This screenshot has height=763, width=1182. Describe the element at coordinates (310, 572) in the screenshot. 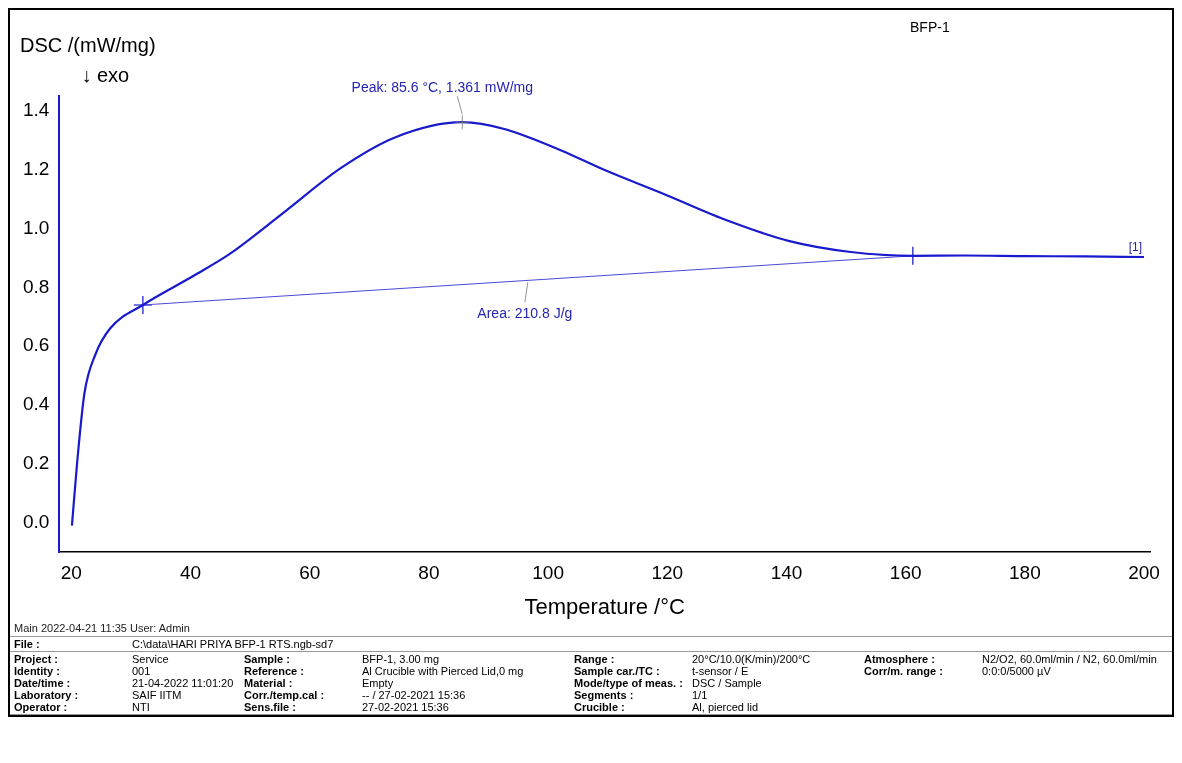

I see `x-tick-label: 60` at that location.